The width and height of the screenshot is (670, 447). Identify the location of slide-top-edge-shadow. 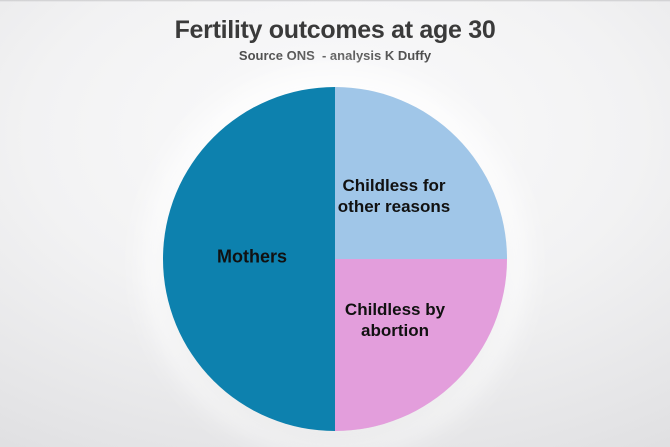
(335, 1).